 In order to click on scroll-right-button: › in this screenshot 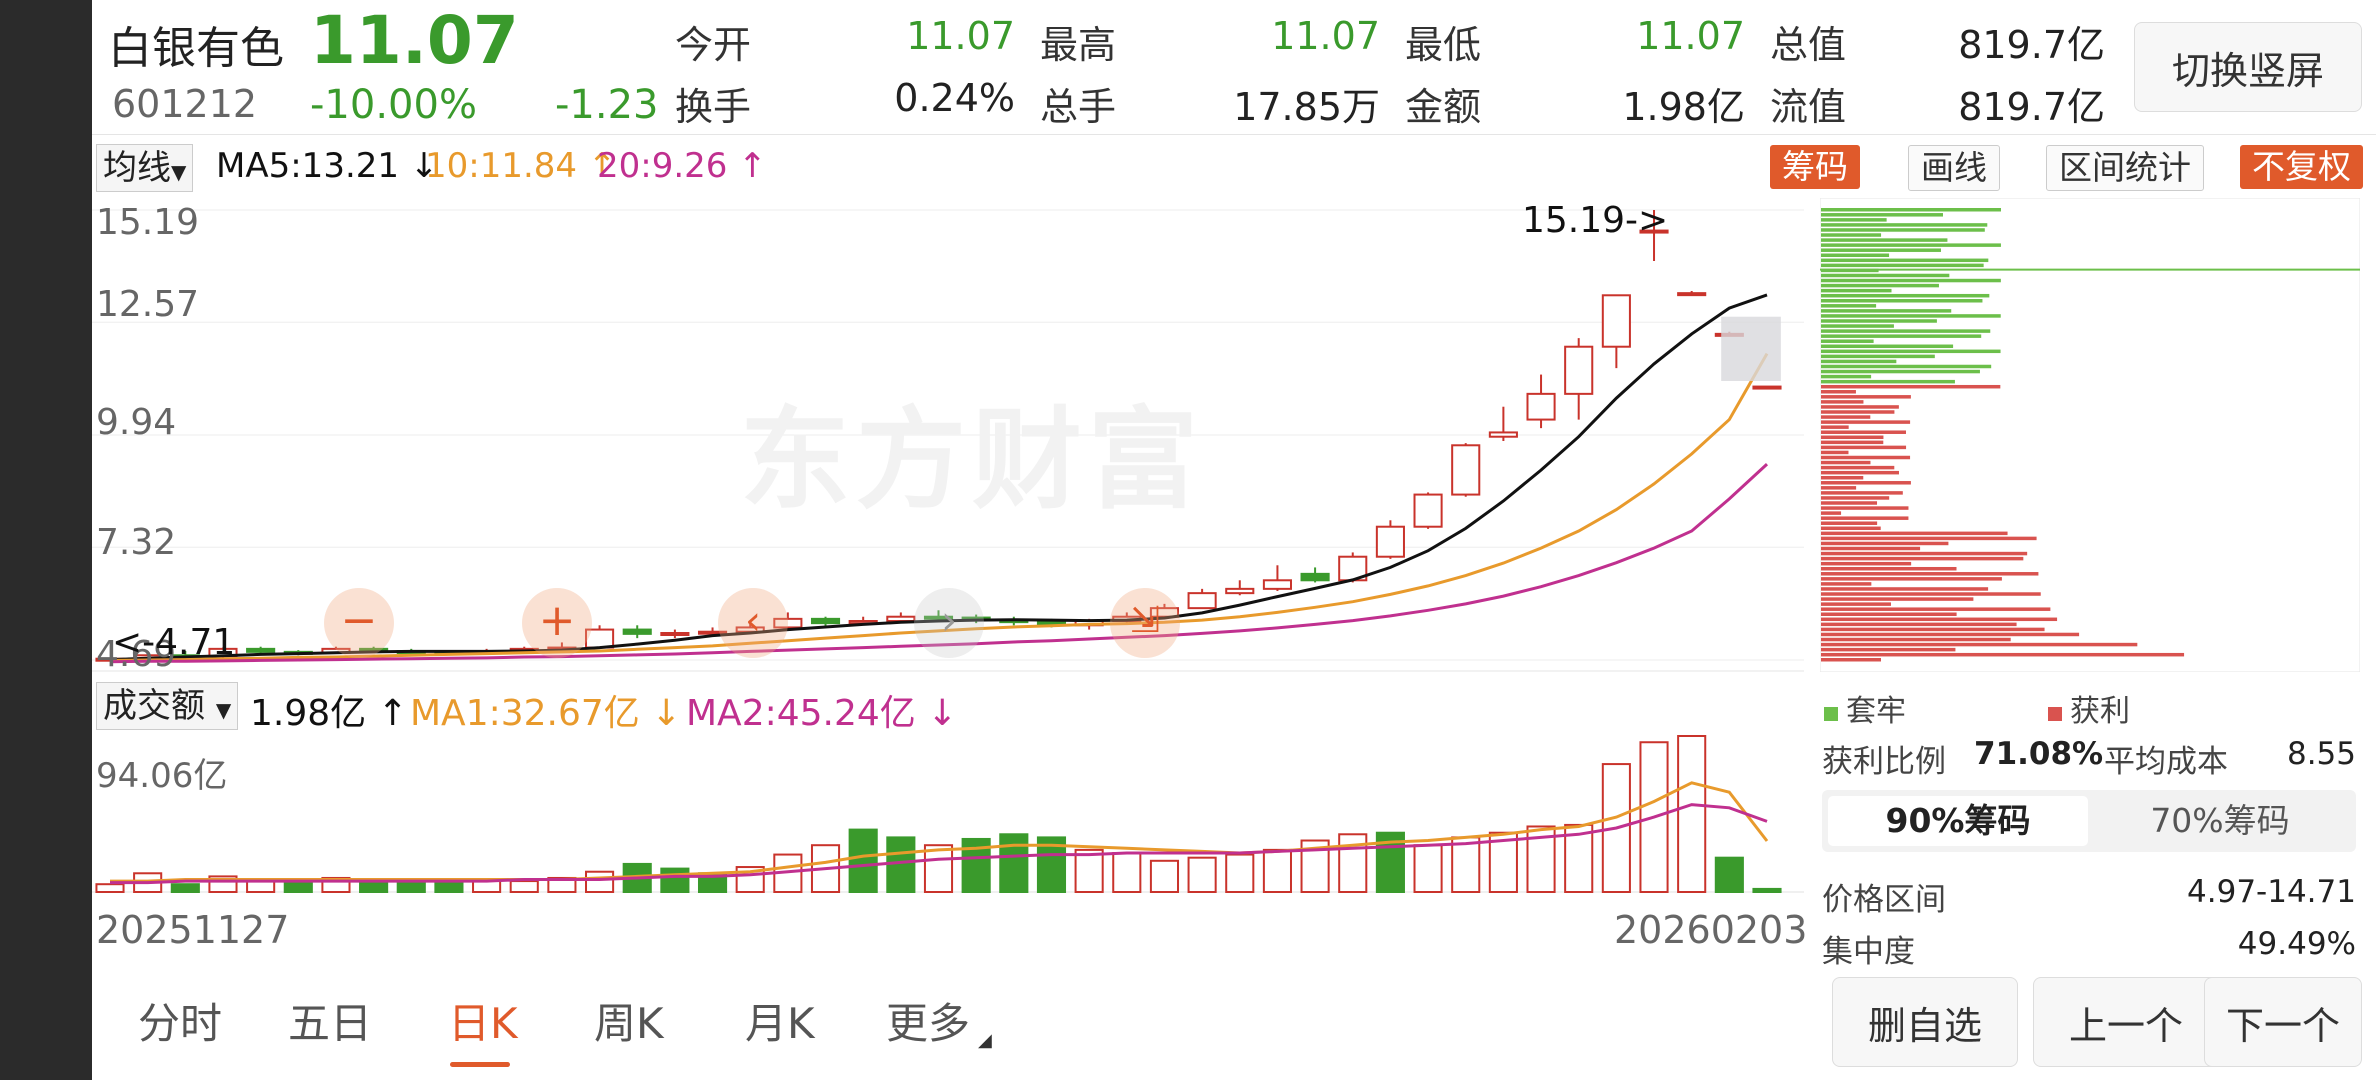, I will do `click(949, 623)`.